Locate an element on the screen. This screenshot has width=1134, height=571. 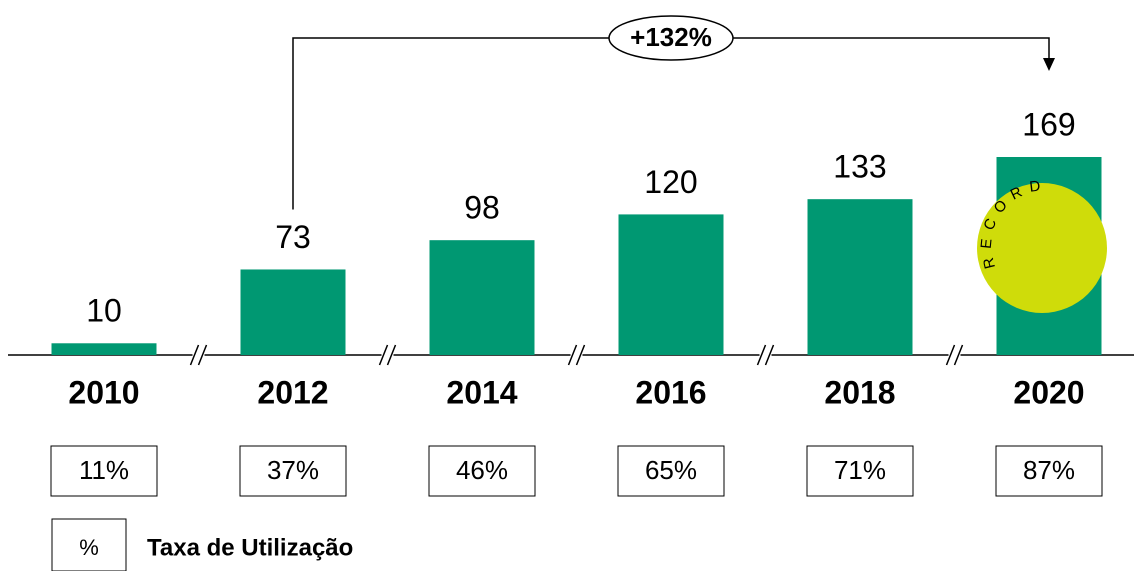
x-tick-label: 2012 is located at coordinates (292, 392).